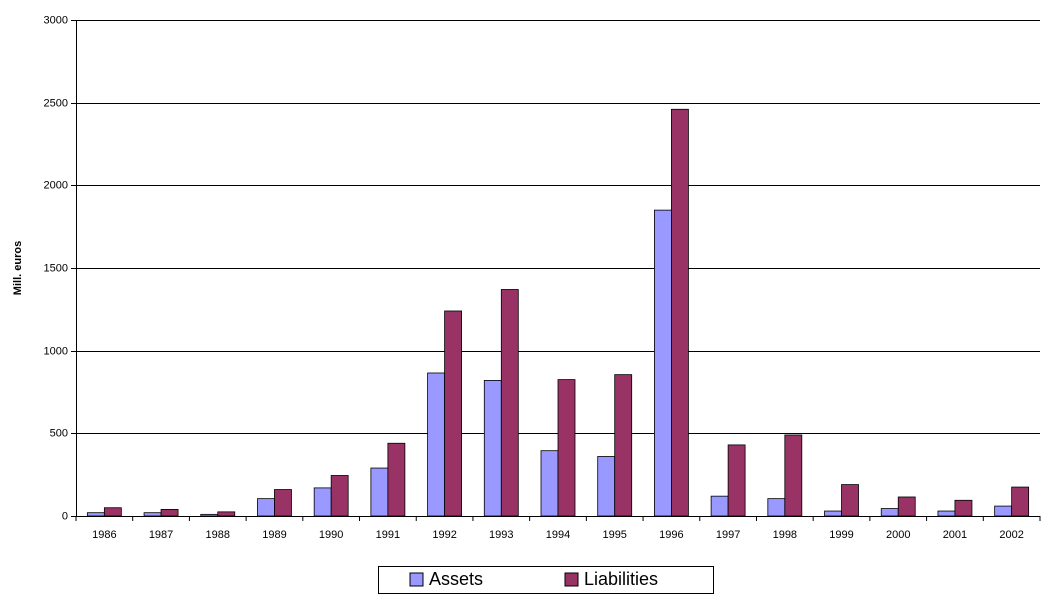 The width and height of the screenshot is (1041, 594). I want to click on x-tick-label: 1995, so click(614, 535).